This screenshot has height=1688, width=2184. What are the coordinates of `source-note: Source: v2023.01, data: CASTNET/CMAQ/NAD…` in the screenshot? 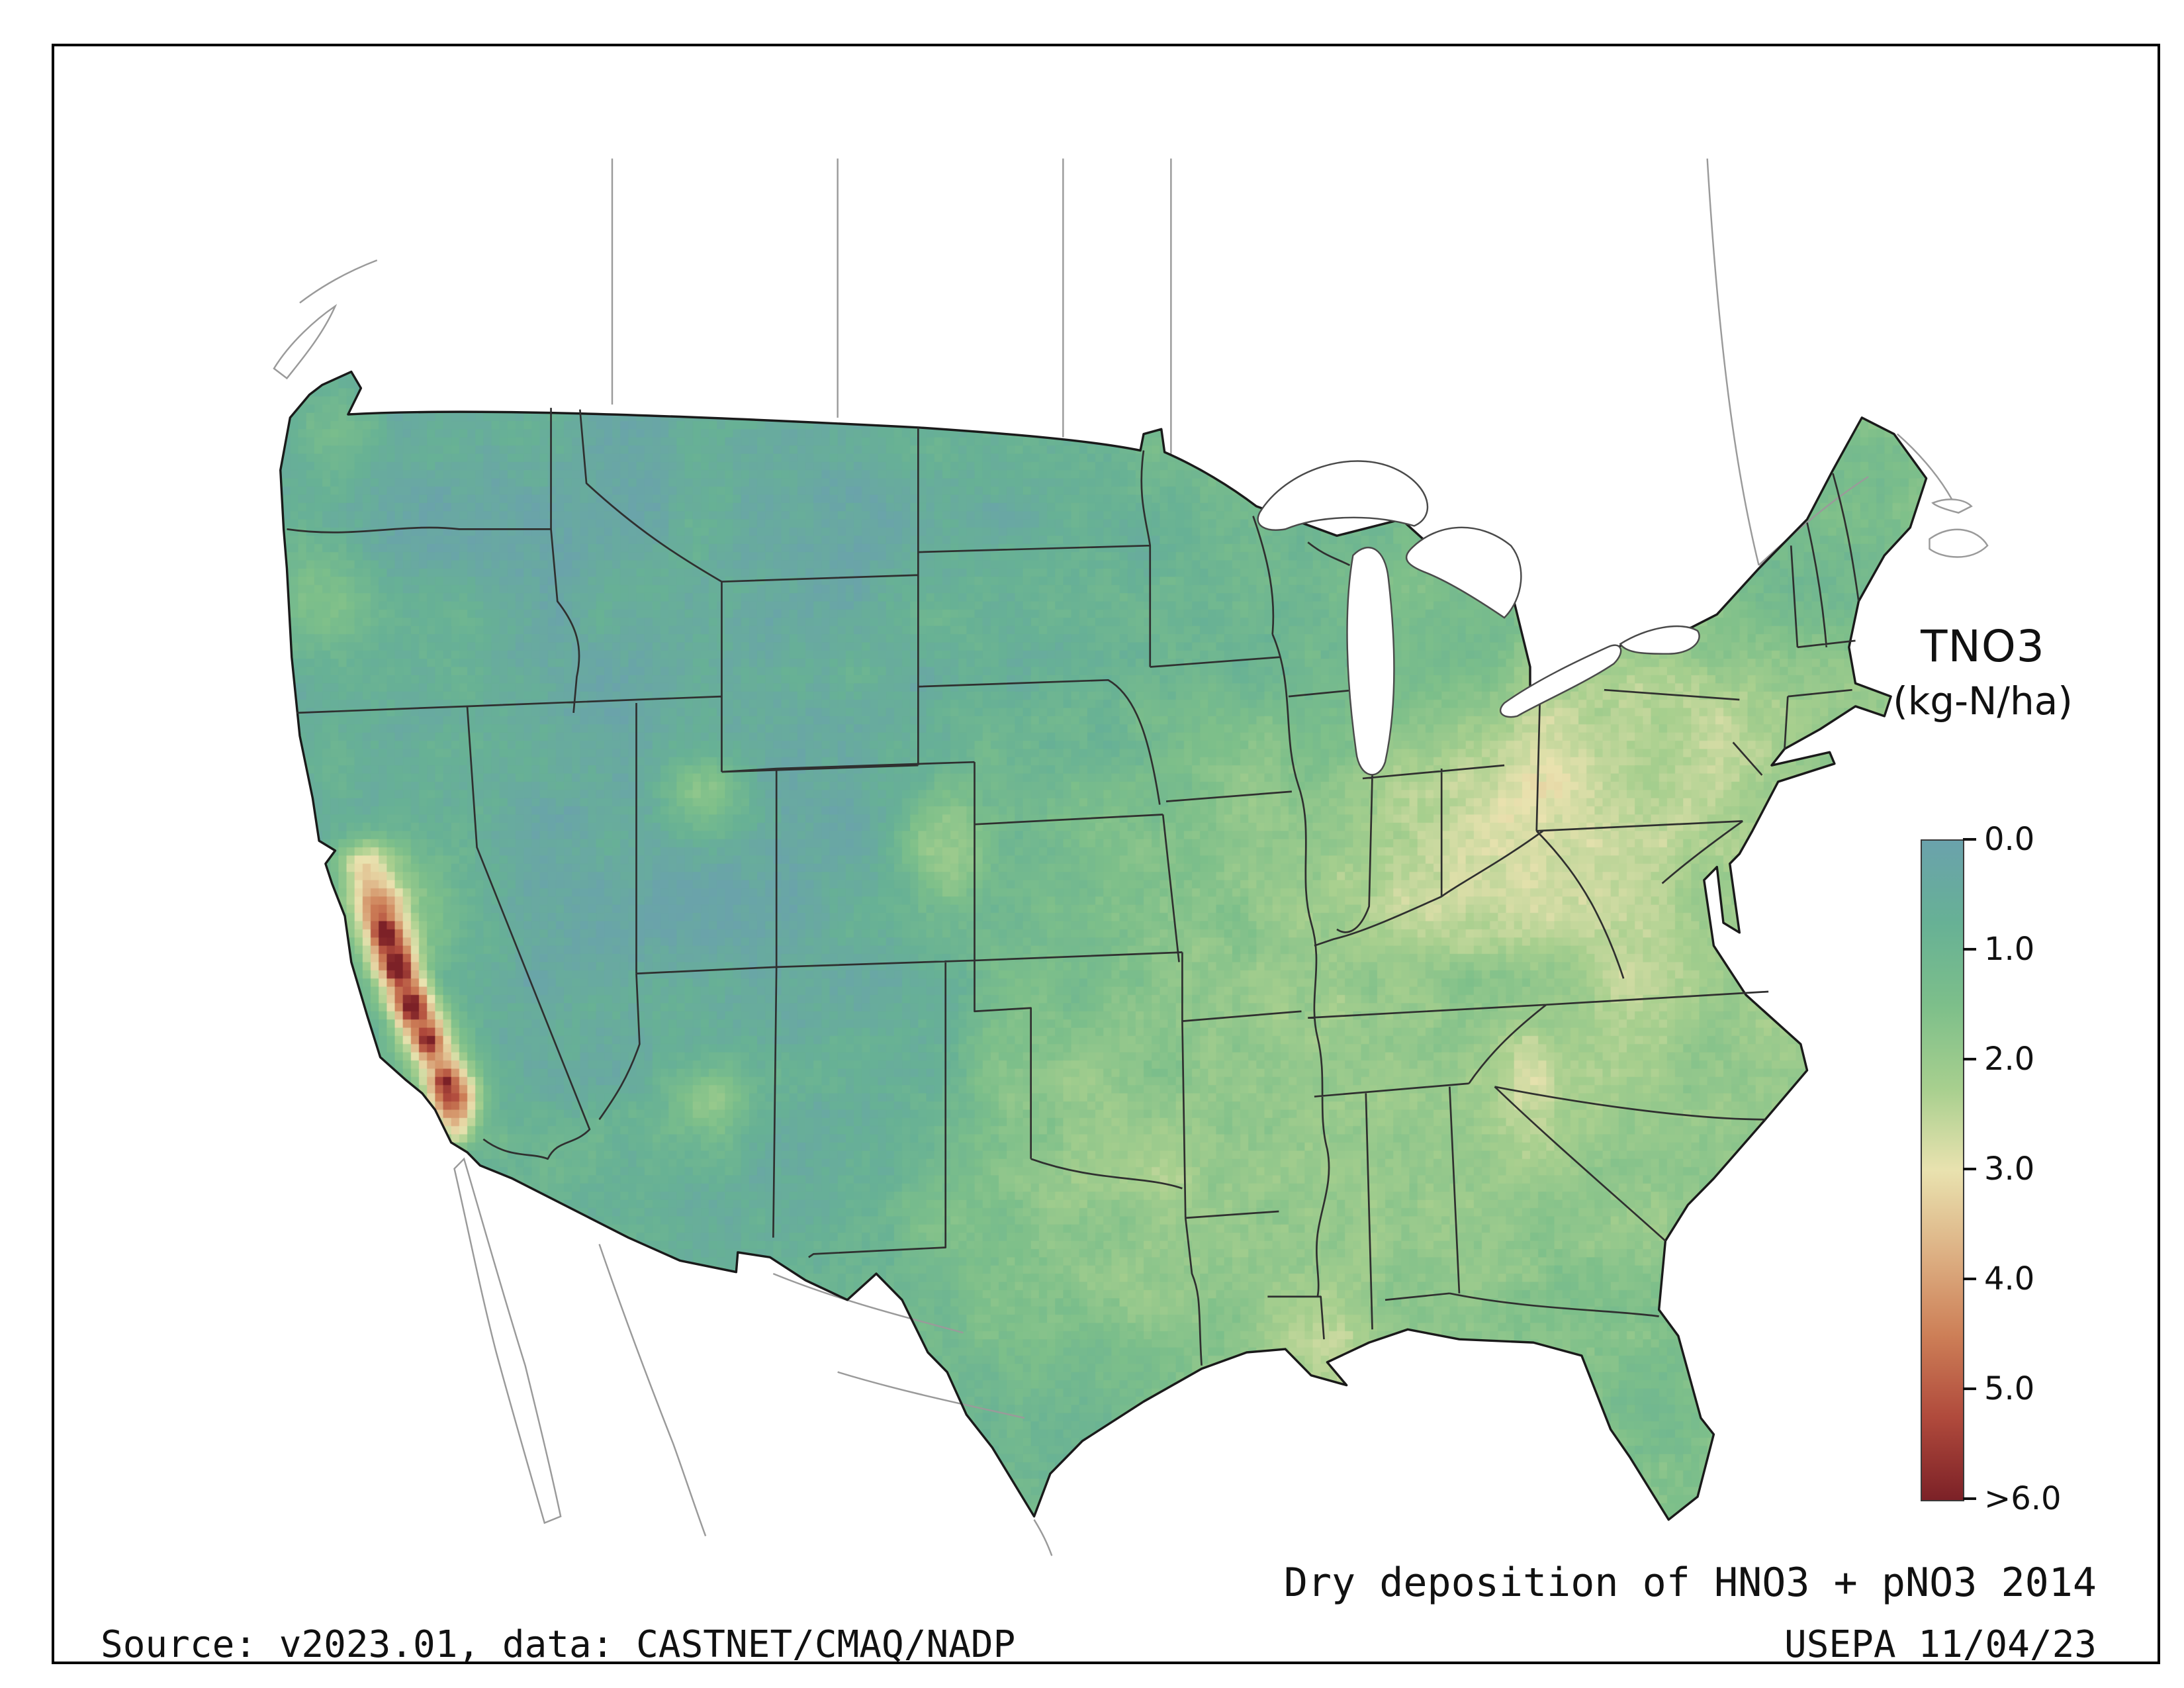 It's located at (558, 1644).